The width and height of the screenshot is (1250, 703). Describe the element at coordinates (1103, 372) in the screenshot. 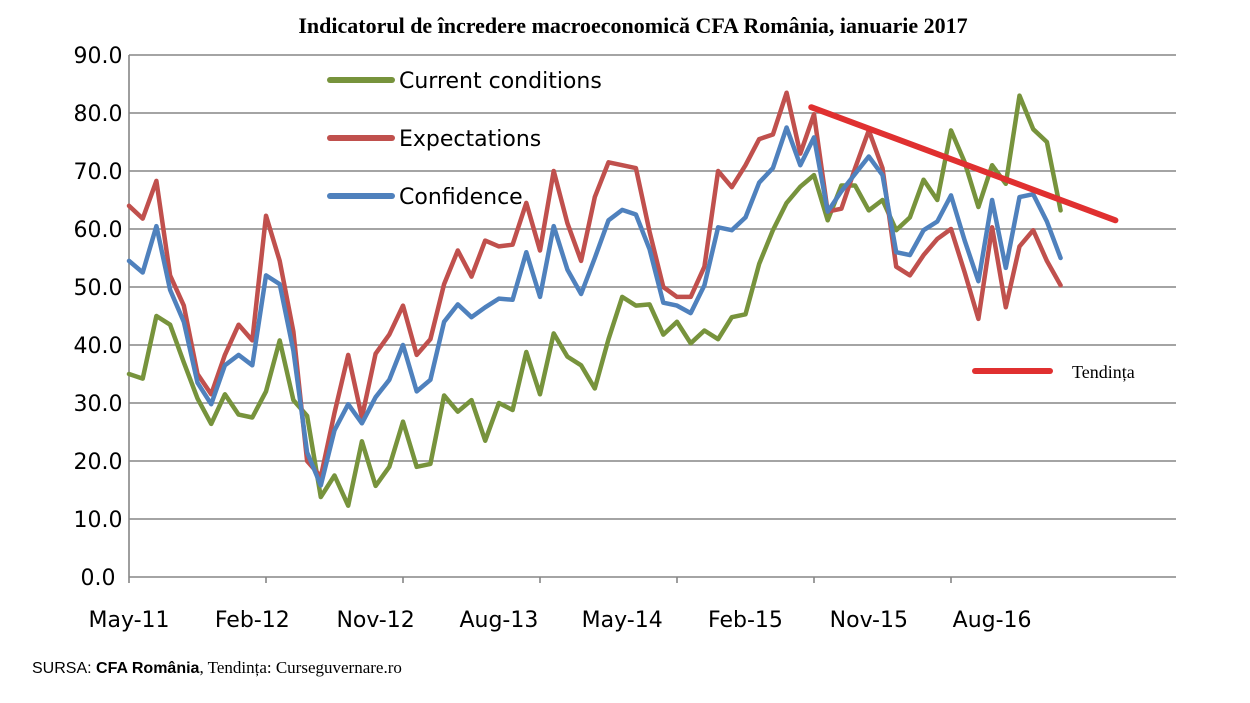

I see `legend-label-trend: Tendința` at that location.